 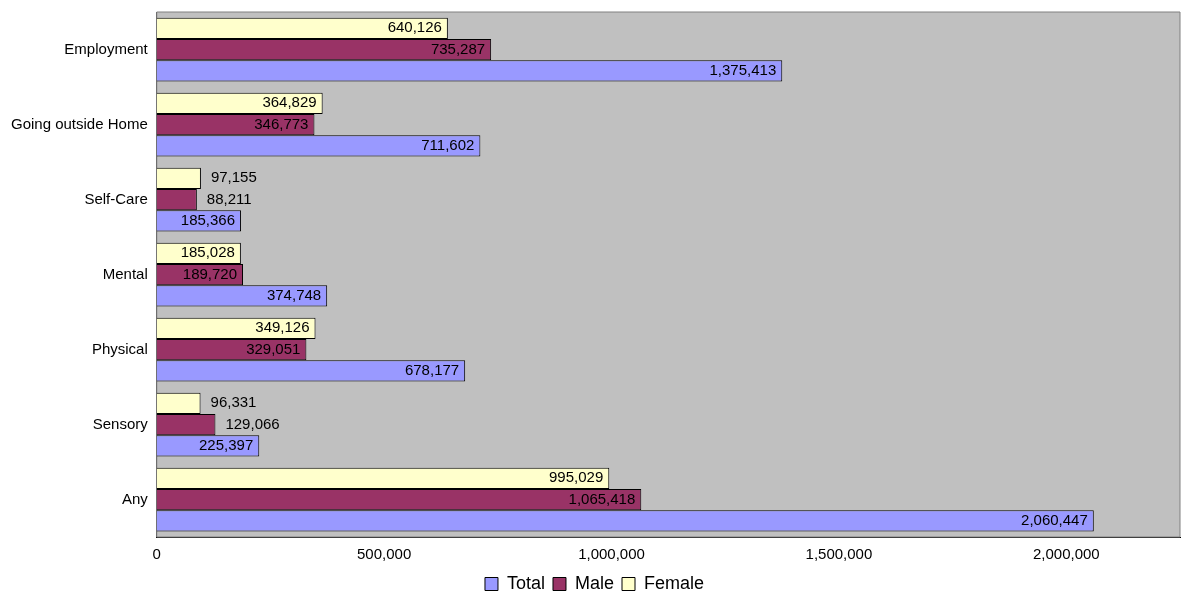 What do you see at coordinates (294, 294) in the screenshot?
I see `data-label: 374,748` at bounding box center [294, 294].